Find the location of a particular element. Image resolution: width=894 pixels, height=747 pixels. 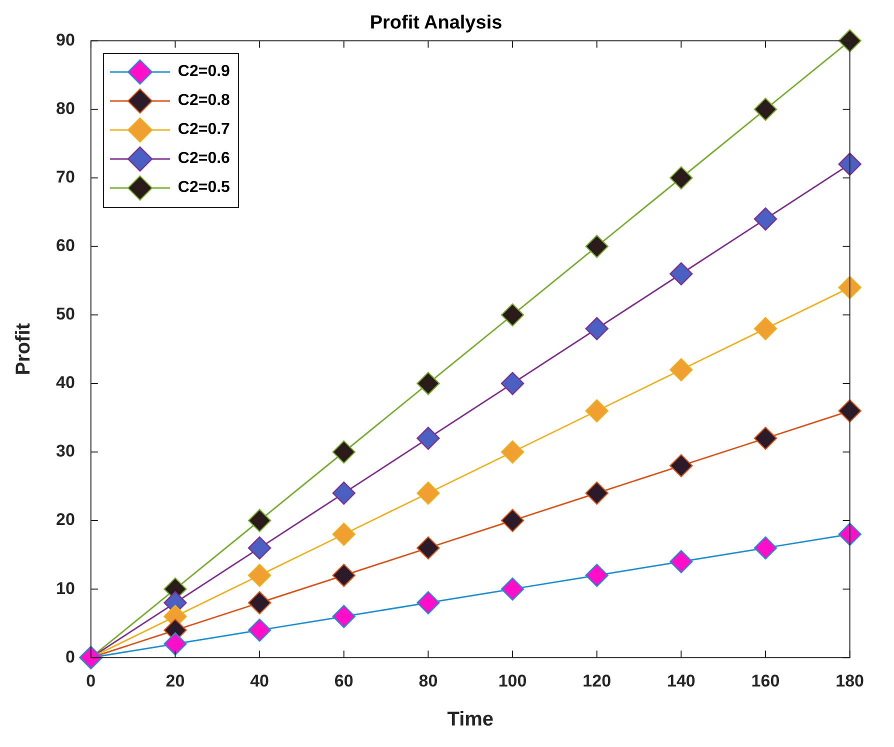

x-tick-label: 100 is located at coordinates (512, 680).